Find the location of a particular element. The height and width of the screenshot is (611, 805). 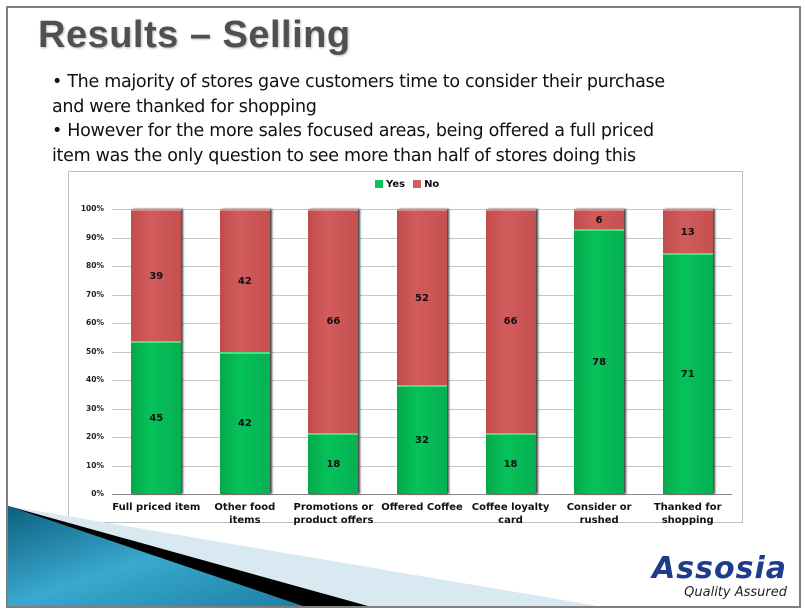

legend-swatch-no is located at coordinates (417, 184).